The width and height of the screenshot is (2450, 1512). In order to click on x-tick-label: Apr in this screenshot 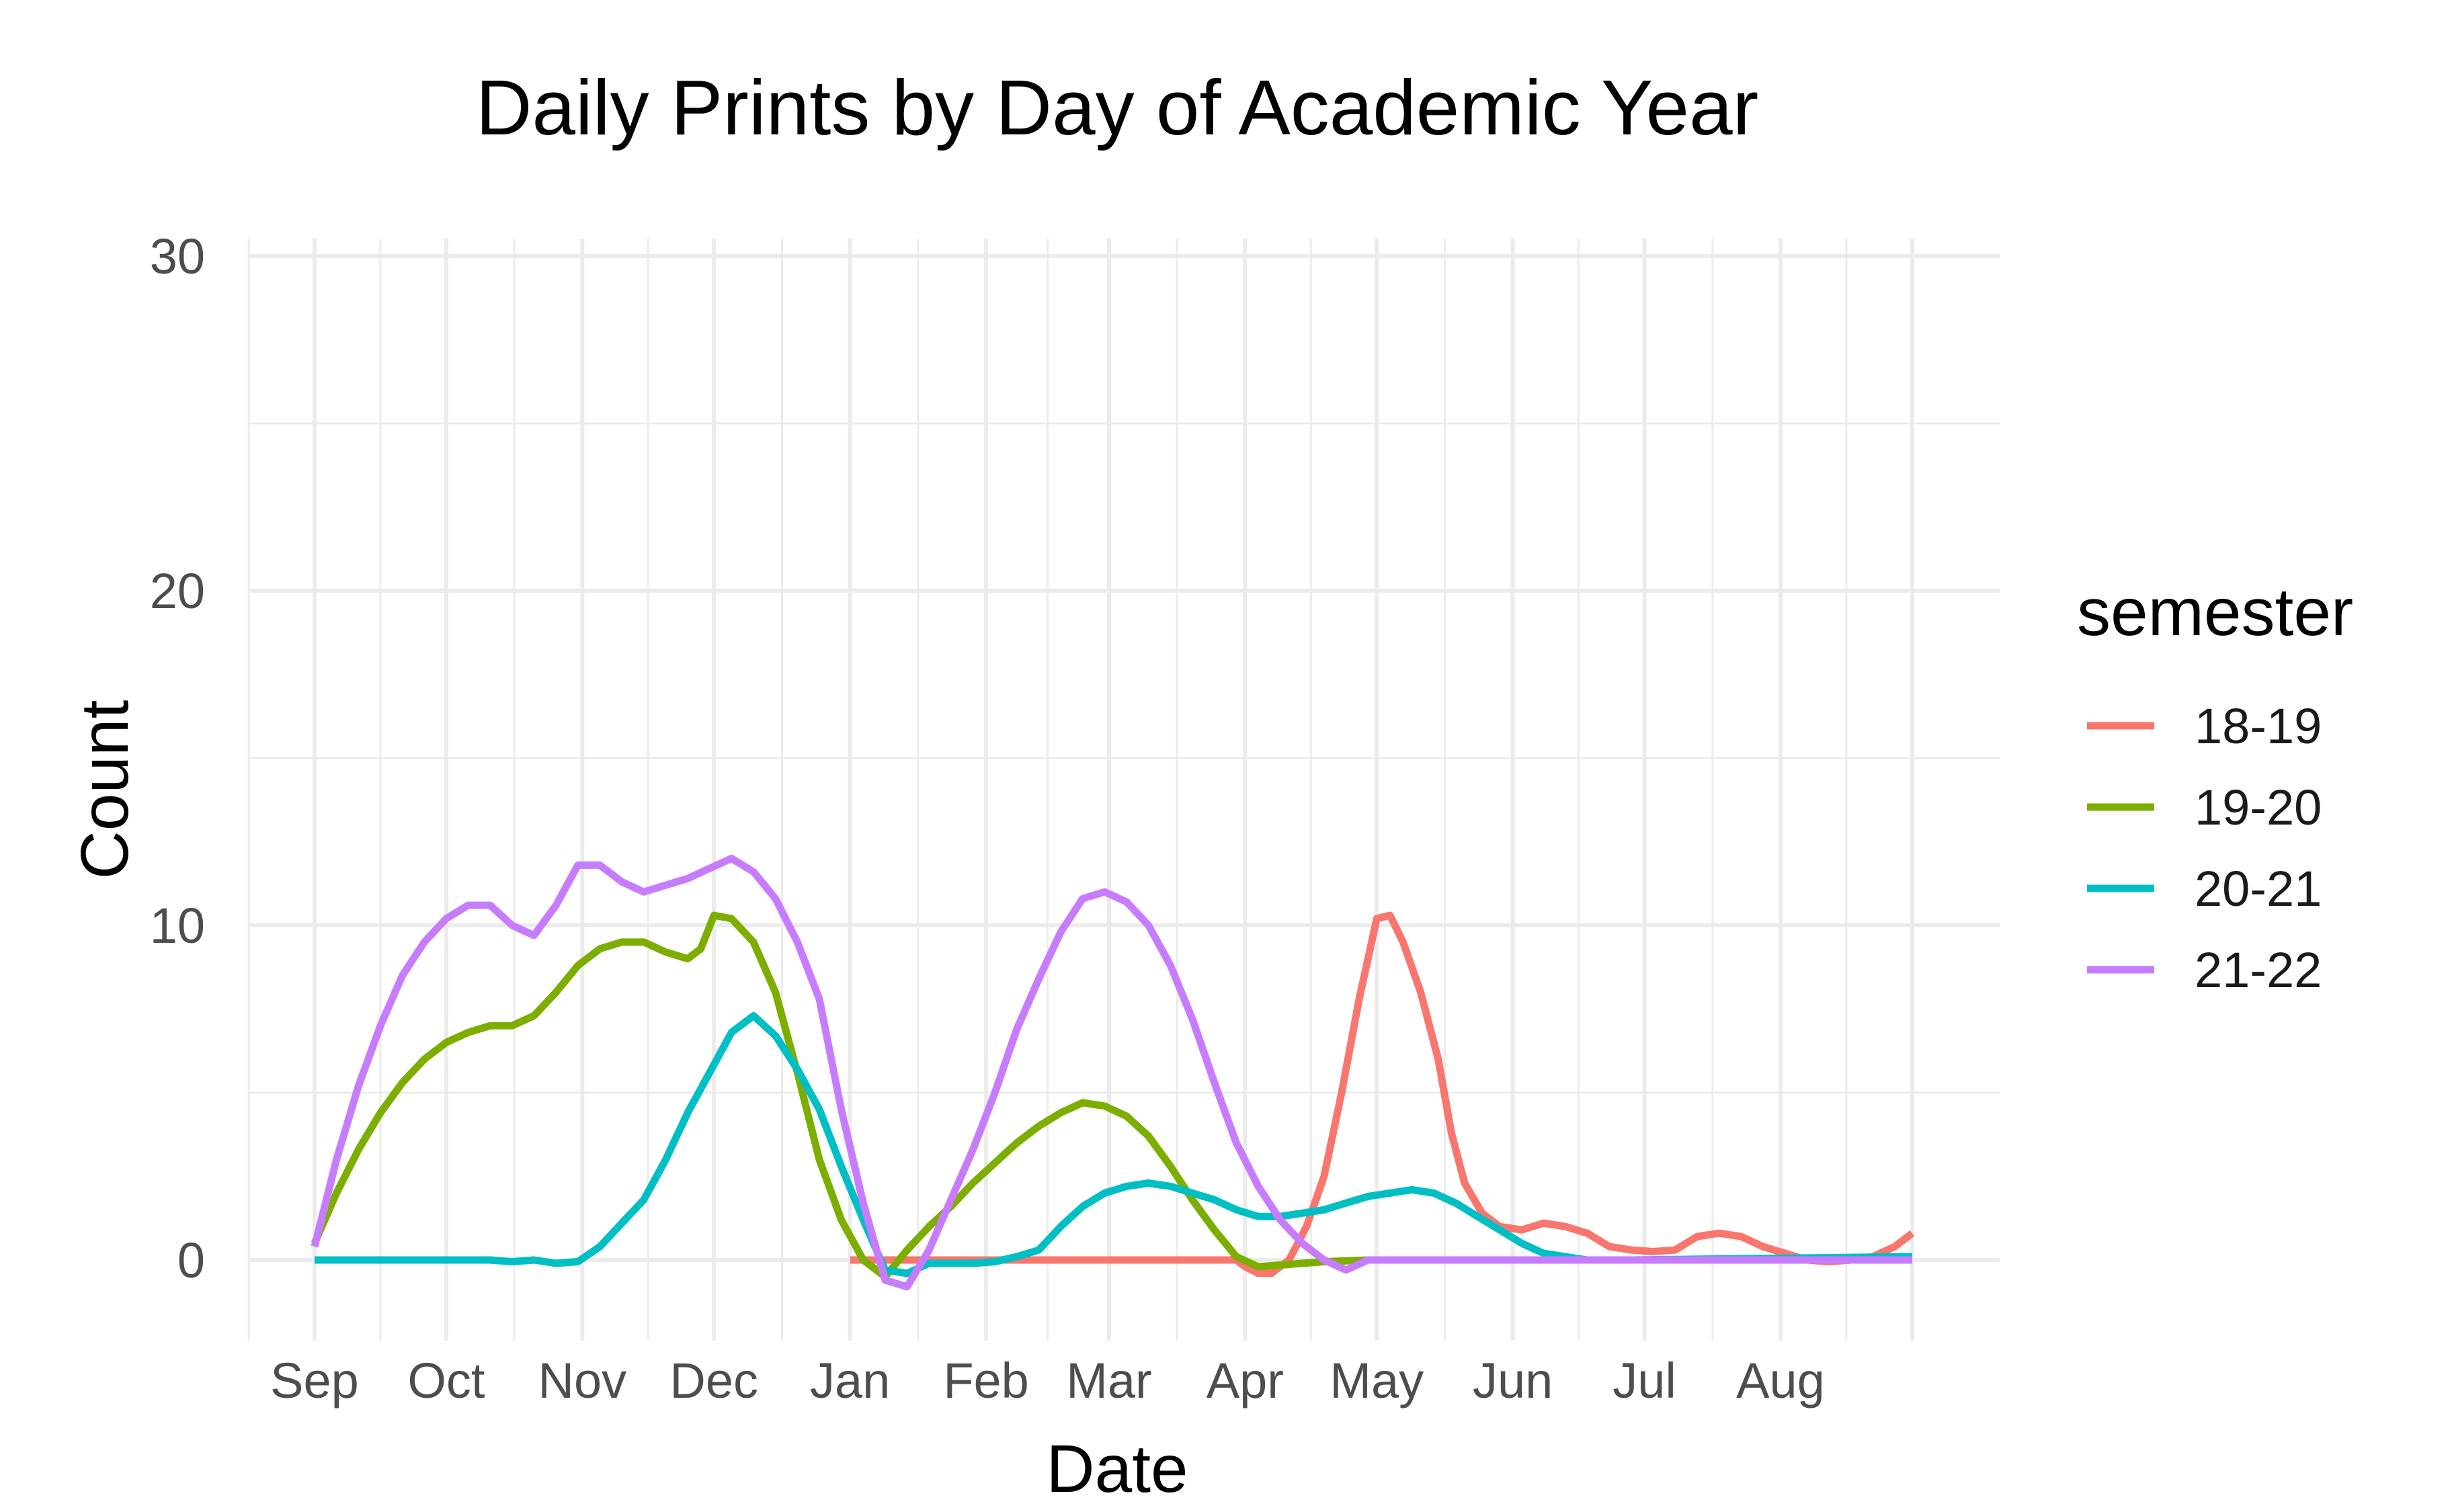, I will do `click(1245, 1381)`.